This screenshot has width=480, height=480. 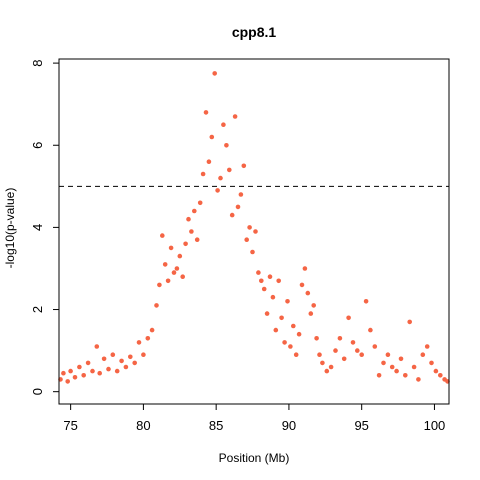 I want to click on x-tick-label: 100, so click(x=435, y=425).